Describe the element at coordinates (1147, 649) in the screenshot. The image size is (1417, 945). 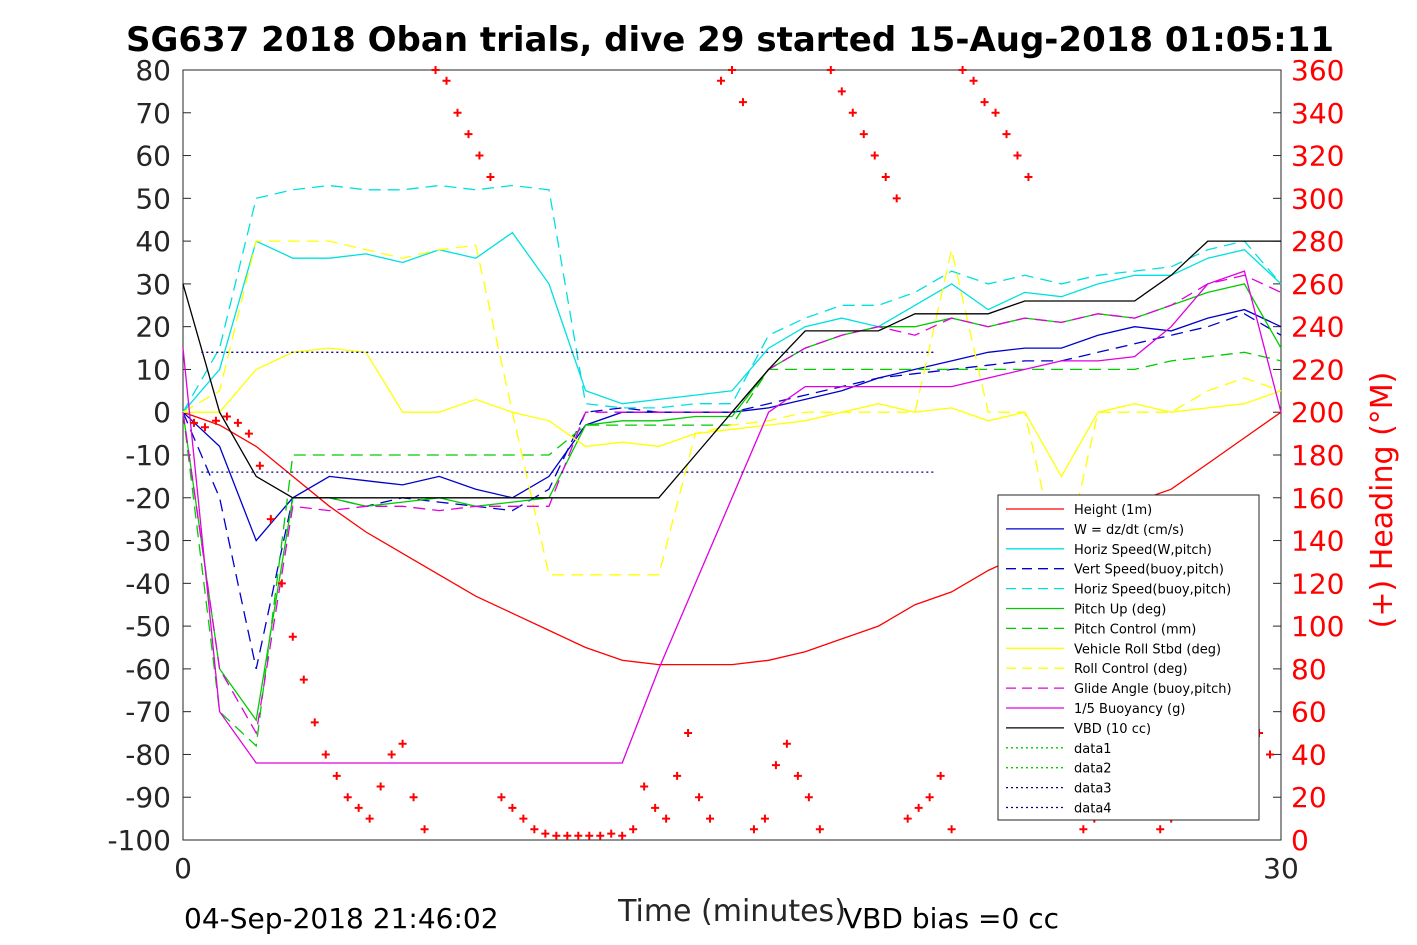
I see `legend-label: Vehicle Roll Stbd (deg)` at that location.